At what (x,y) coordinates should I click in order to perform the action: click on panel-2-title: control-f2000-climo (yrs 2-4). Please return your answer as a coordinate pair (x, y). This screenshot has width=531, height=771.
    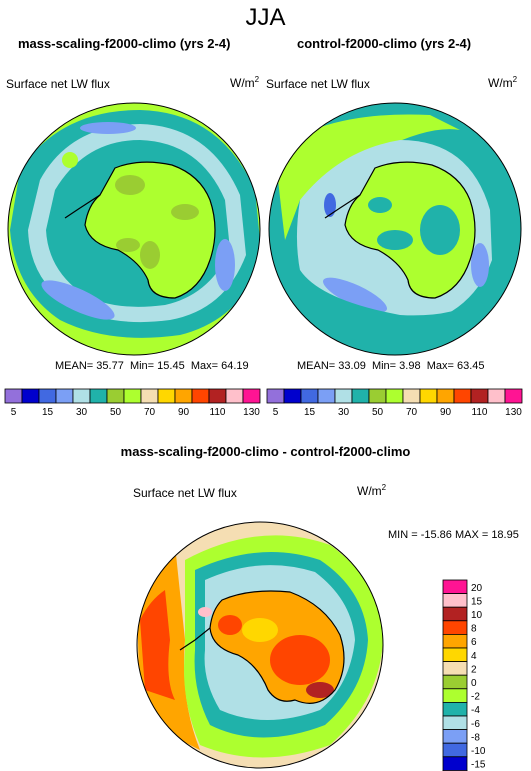
    Looking at the image, I should click on (384, 43).